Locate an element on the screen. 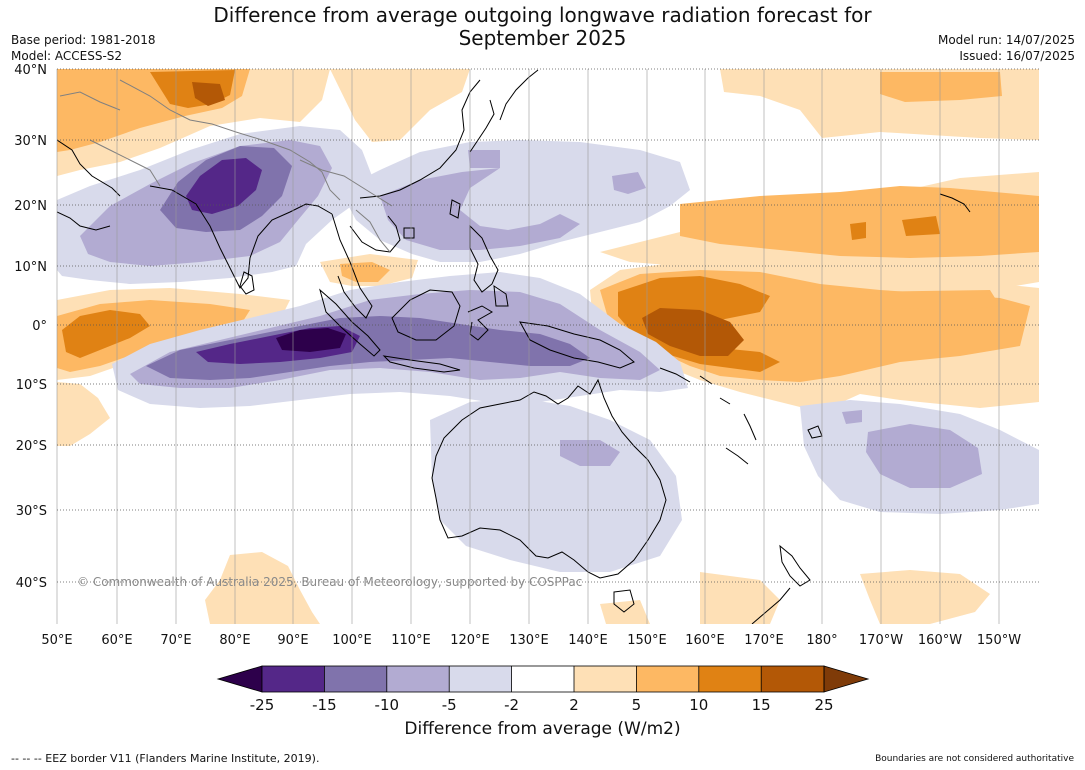  colorbar: -25 -15 -10 -5 -2 2 5 10 15 25 is located at coordinates (543, 689).